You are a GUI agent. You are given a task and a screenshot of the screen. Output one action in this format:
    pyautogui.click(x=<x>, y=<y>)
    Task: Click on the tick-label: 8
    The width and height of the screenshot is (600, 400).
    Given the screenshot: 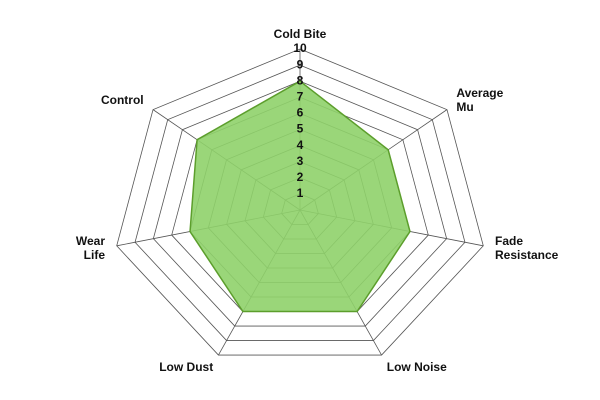 What is the action you would take?
    pyautogui.click(x=300, y=80)
    